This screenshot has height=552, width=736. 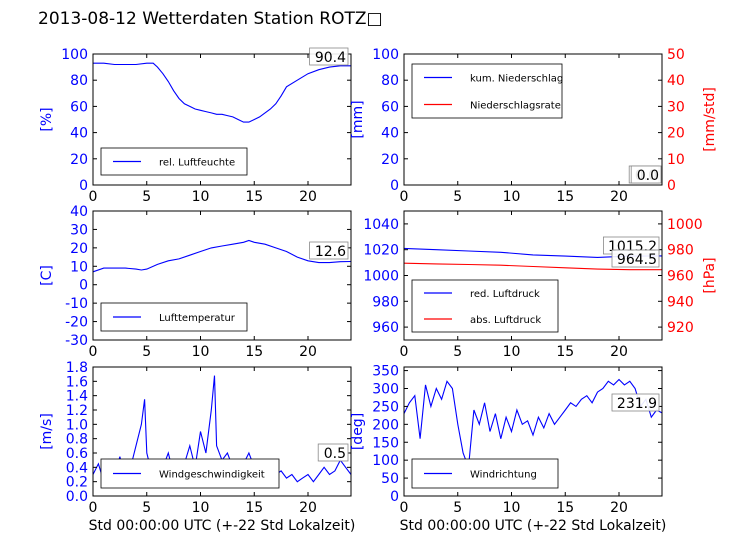 I want to click on y-right-tick-label: 50, so click(x=676, y=55).